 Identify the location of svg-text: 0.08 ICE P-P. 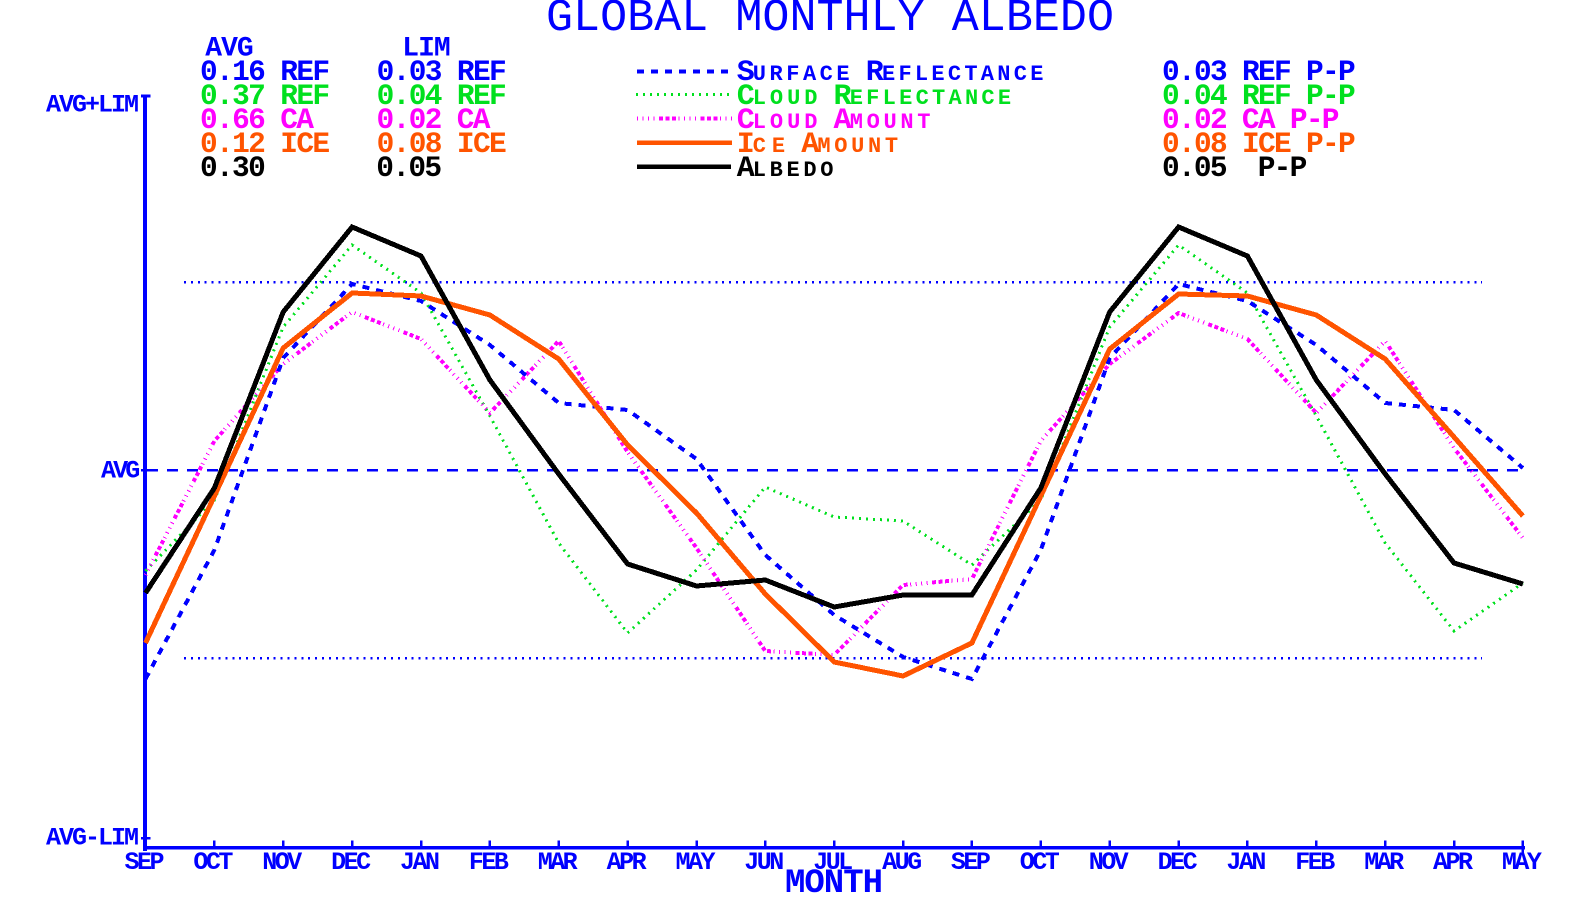
(1259, 144).